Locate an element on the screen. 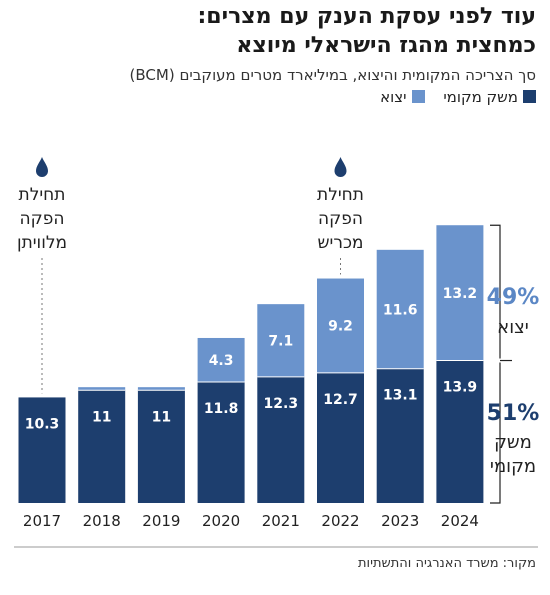 The image size is (550, 595). share-domestic-pct: 51% is located at coordinates (513, 413).